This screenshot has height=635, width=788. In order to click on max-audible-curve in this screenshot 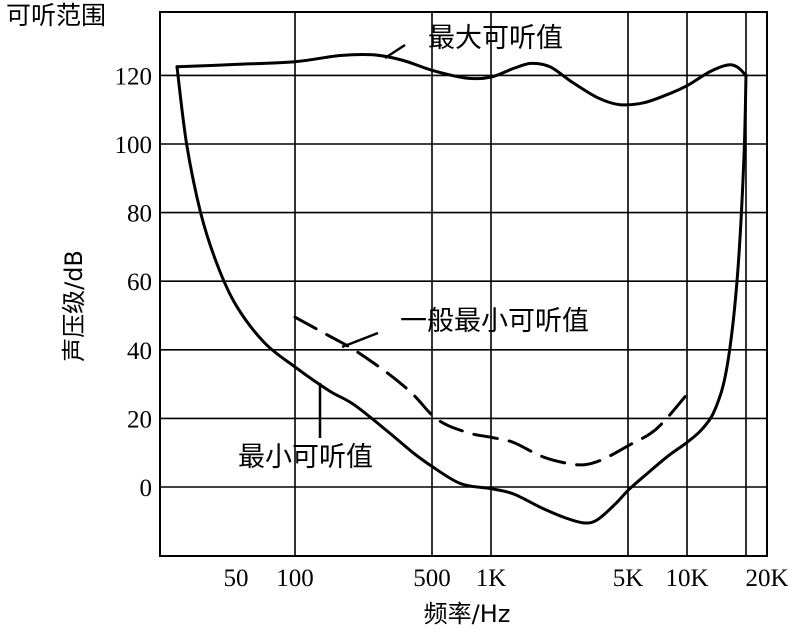, I will do `click(461, 79)`.